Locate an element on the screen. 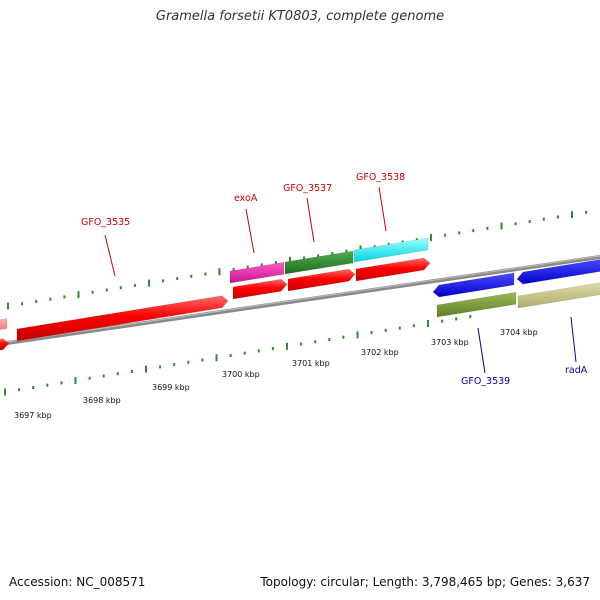  scale-label-3697: 3697 kbp is located at coordinates (33, 415).